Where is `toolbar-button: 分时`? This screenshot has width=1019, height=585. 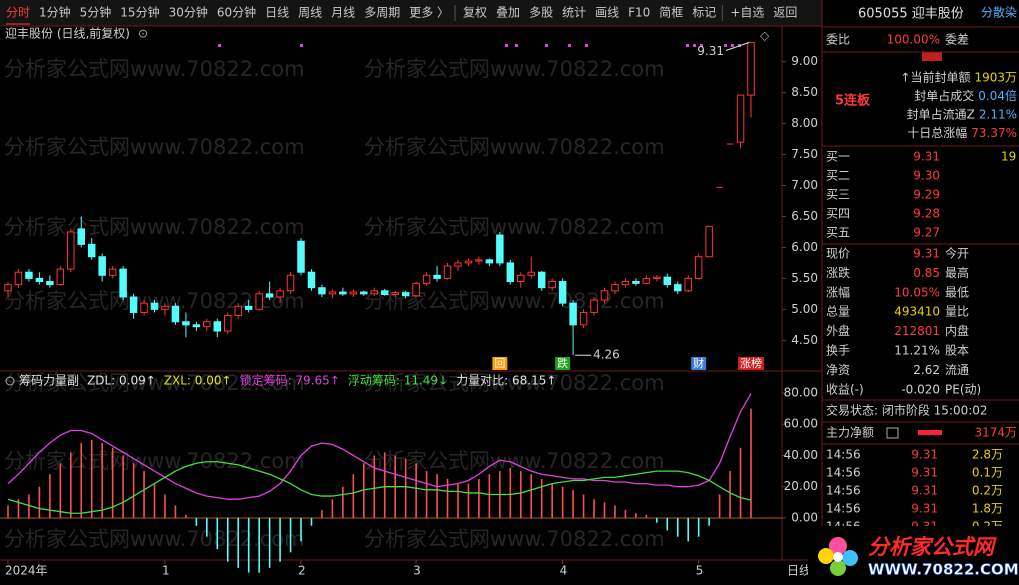 toolbar-button: 分时 is located at coordinates (18, 13).